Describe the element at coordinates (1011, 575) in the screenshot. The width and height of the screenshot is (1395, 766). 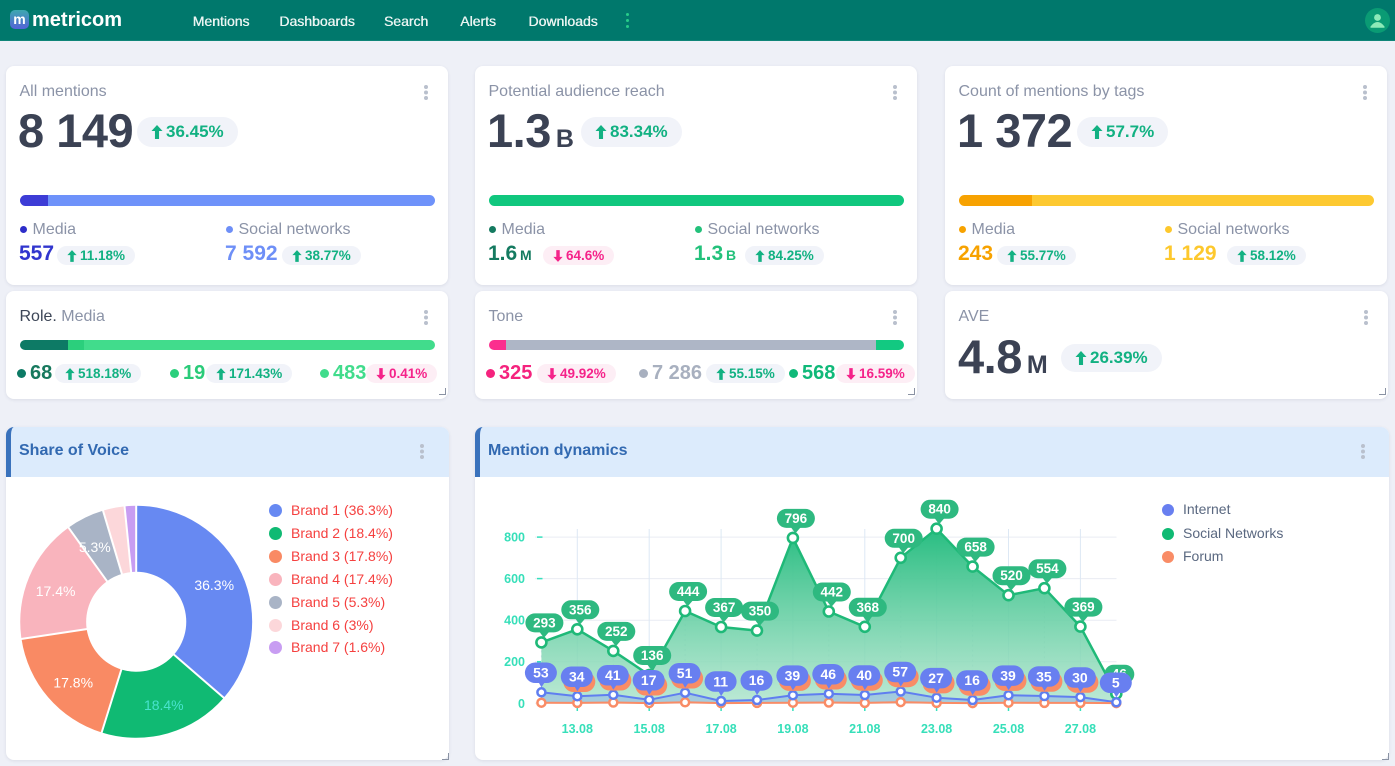
I see `svg-text: 520` at that location.